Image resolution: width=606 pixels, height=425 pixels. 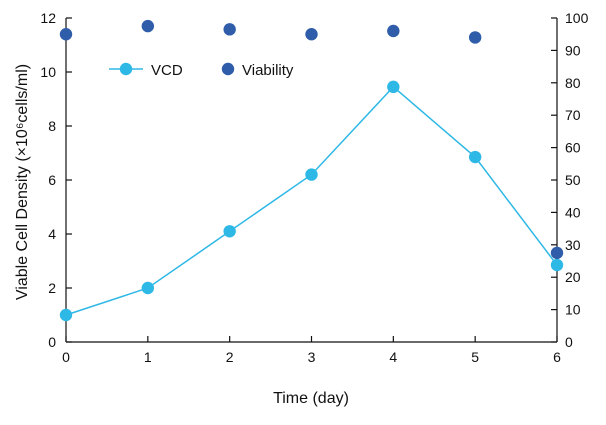 What do you see at coordinates (573, 245) in the screenshot?
I see `y-right-tick-label: 30` at bounding box center [573, 245].